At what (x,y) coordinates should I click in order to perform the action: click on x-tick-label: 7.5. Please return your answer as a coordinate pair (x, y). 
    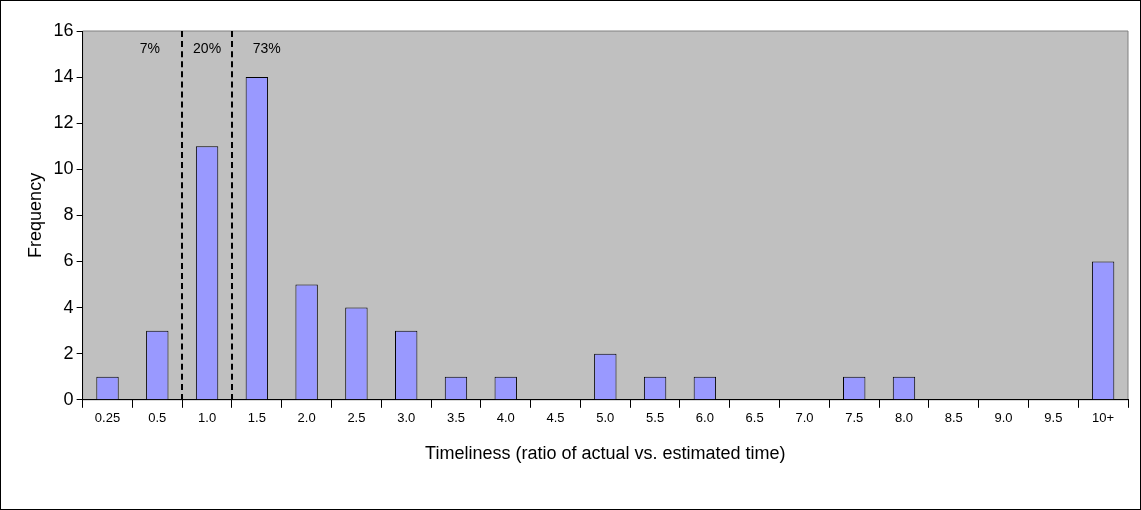
    Looking at the image, I should click on (854, 418).